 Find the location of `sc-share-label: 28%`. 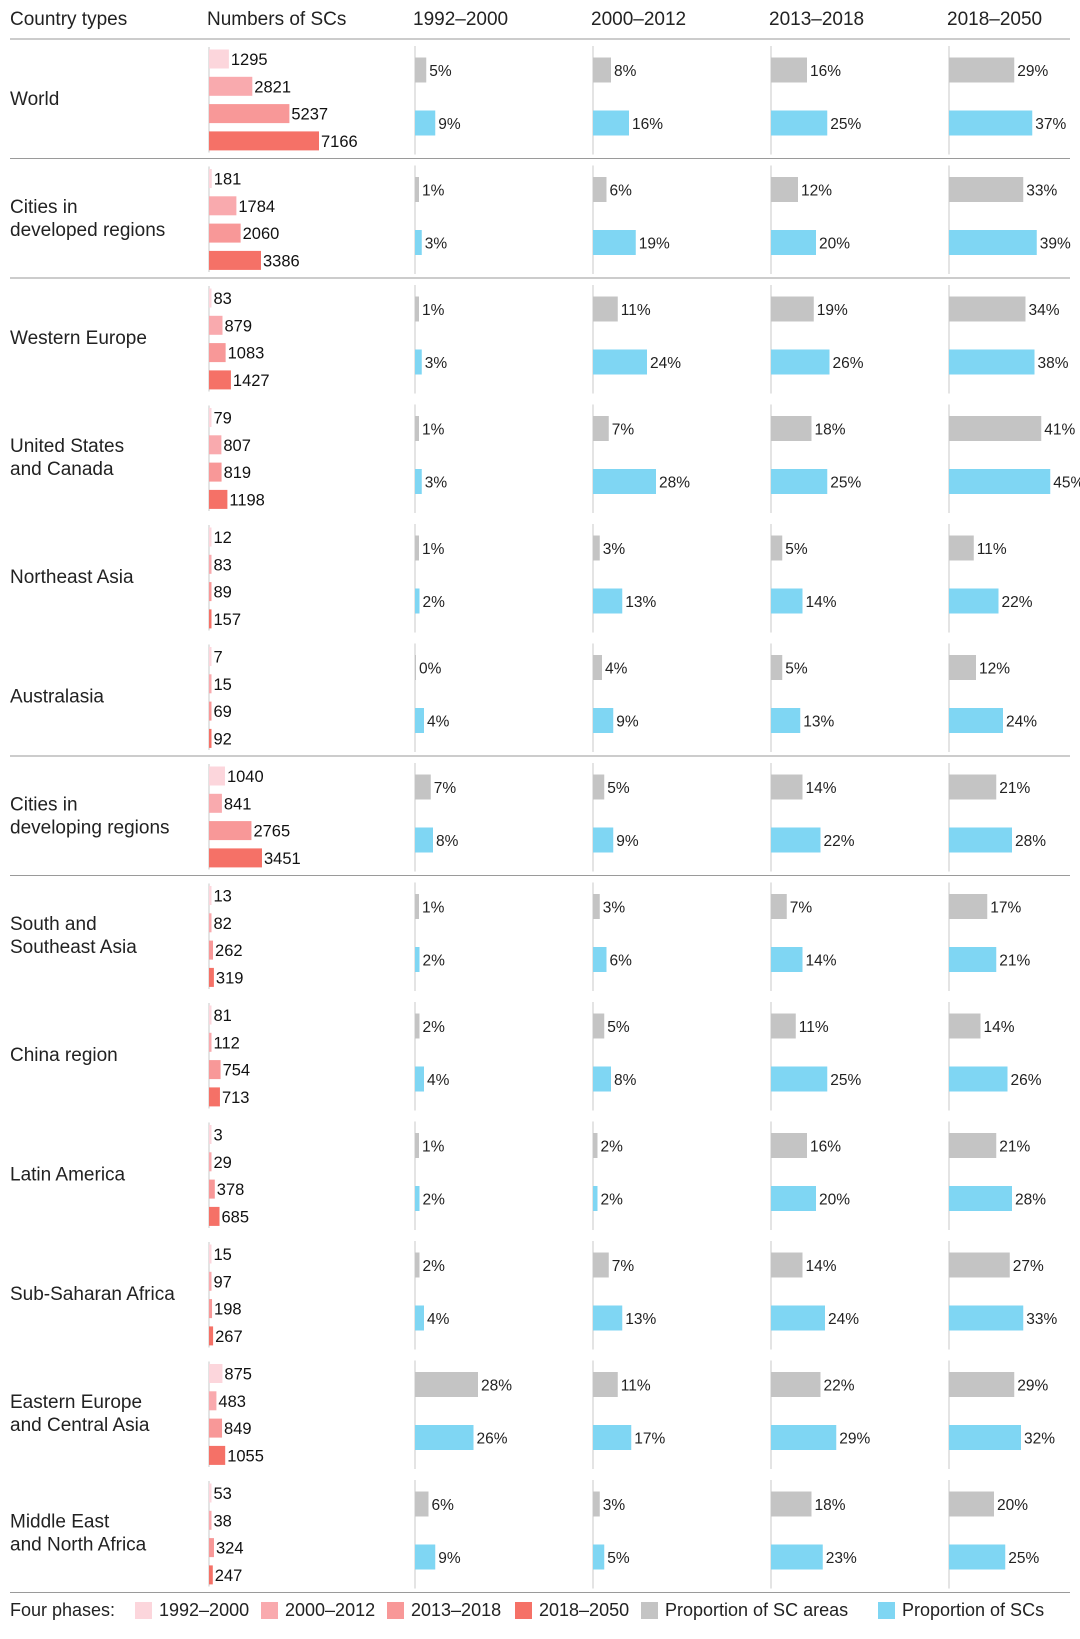

sc-share-label: 28% is located at coordinates (674, 483).